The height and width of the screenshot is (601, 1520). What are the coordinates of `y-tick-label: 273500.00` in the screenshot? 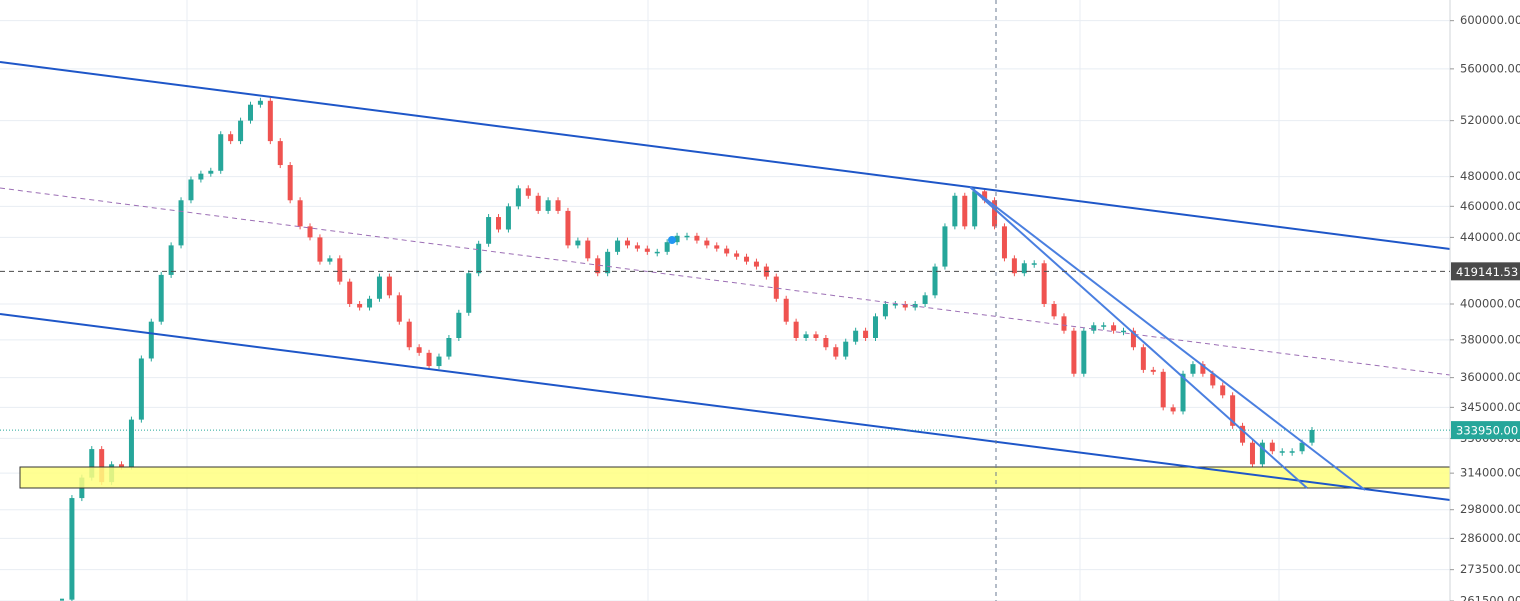 It's located at (1490, 569).